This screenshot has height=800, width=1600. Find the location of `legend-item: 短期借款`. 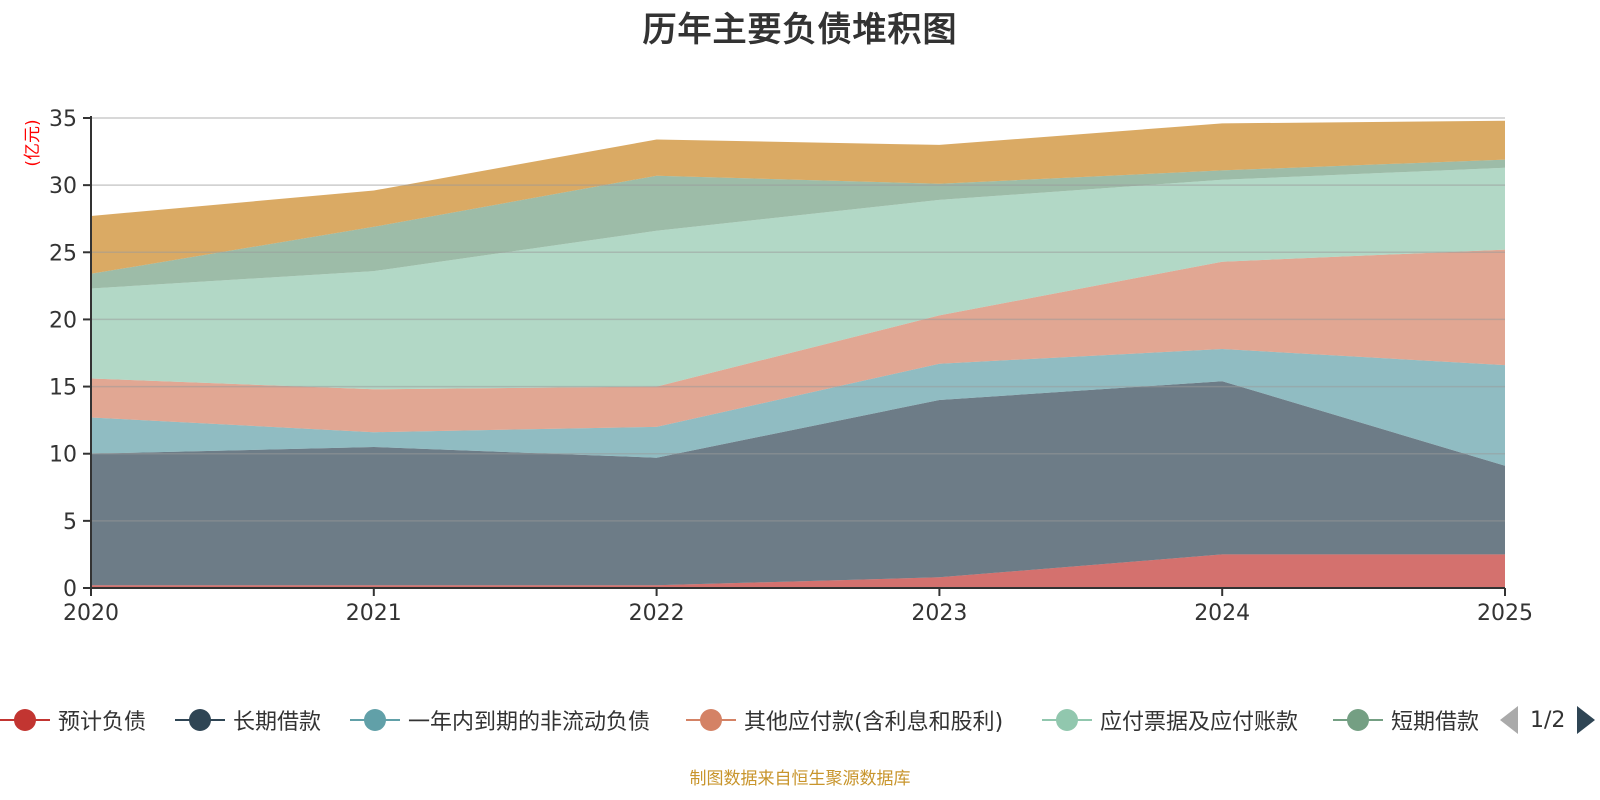

legend-item: 短期借款 is located at coordinates (1405, 720).